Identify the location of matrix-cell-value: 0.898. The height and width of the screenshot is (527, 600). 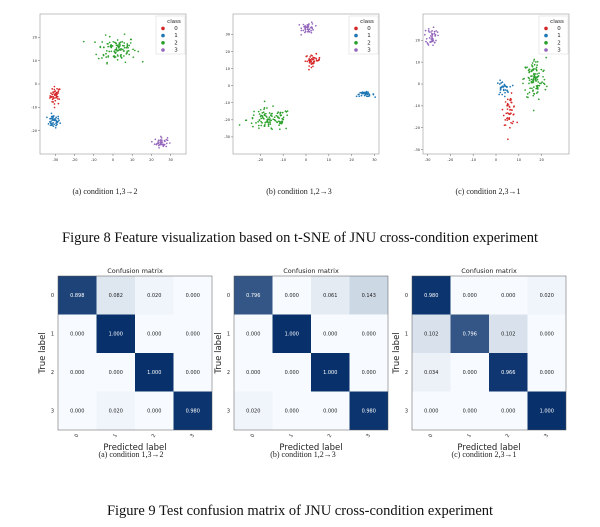
(77, 296).